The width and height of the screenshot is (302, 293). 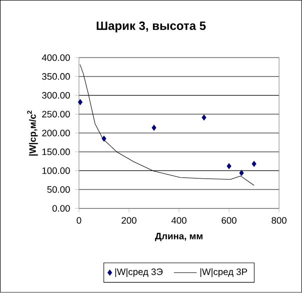 What do you see at coordinates (56, 152) in the screenshot?
I see `y-tick-label: 150.00` at bounding box center [56, 152].